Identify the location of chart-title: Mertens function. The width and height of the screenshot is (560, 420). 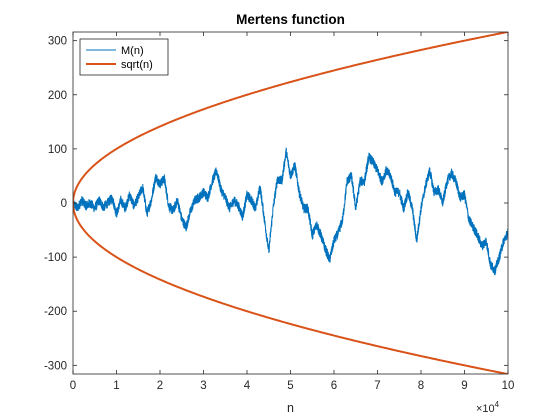
(290, 19).